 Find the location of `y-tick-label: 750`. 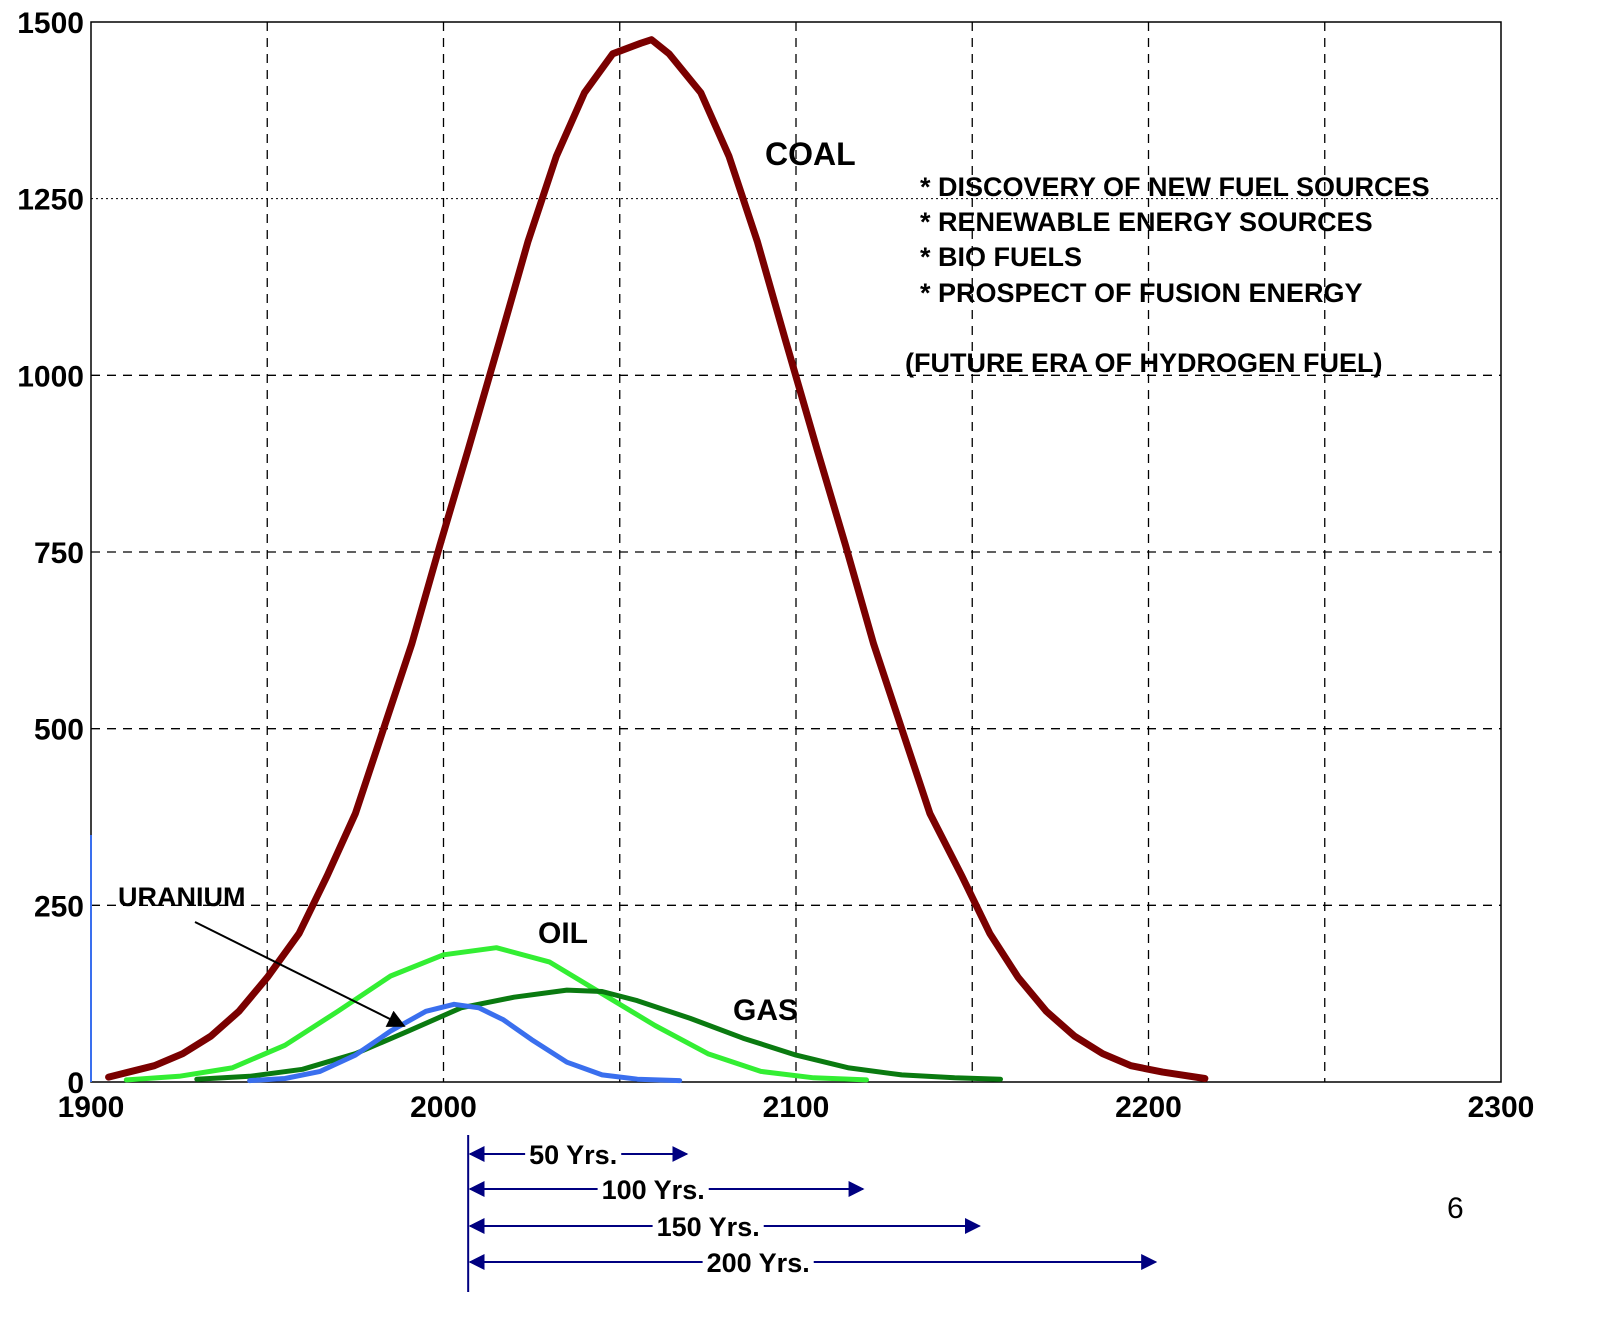

y-tick-label: 750 is located at coordinates (59, 553).